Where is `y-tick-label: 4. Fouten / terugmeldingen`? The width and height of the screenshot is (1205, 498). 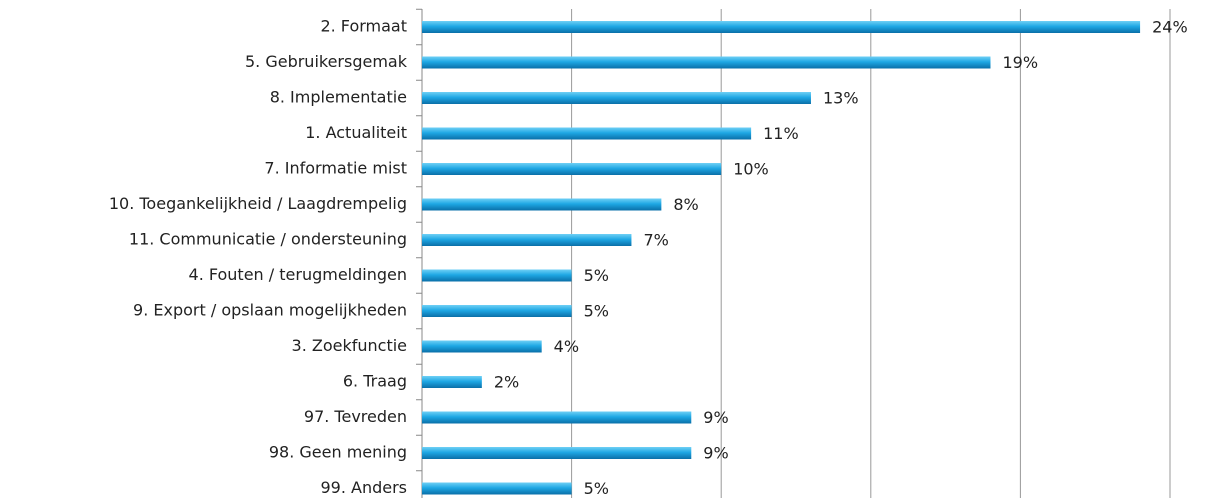 y-tick-label: 4. Fouten / terugmeldingen is located at coordinates (298, 274).